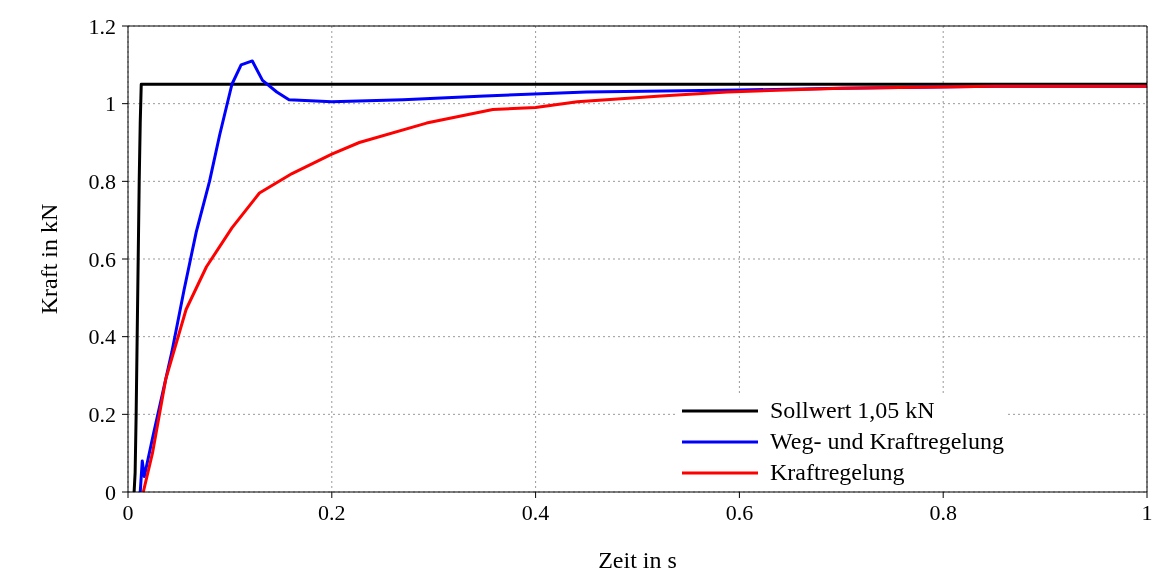 Image resolution: width=1165 pixels, height=580 pixels. What do you see at coordinates (1147, 512) in the screenshot?
I see `x-tick-label: 1` at bounding box center [1147, 512].